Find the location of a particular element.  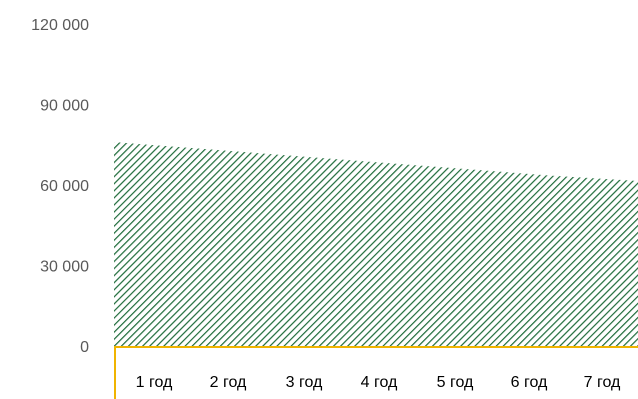

x-tick-label: 3 год is located at coordinates (304, 382).